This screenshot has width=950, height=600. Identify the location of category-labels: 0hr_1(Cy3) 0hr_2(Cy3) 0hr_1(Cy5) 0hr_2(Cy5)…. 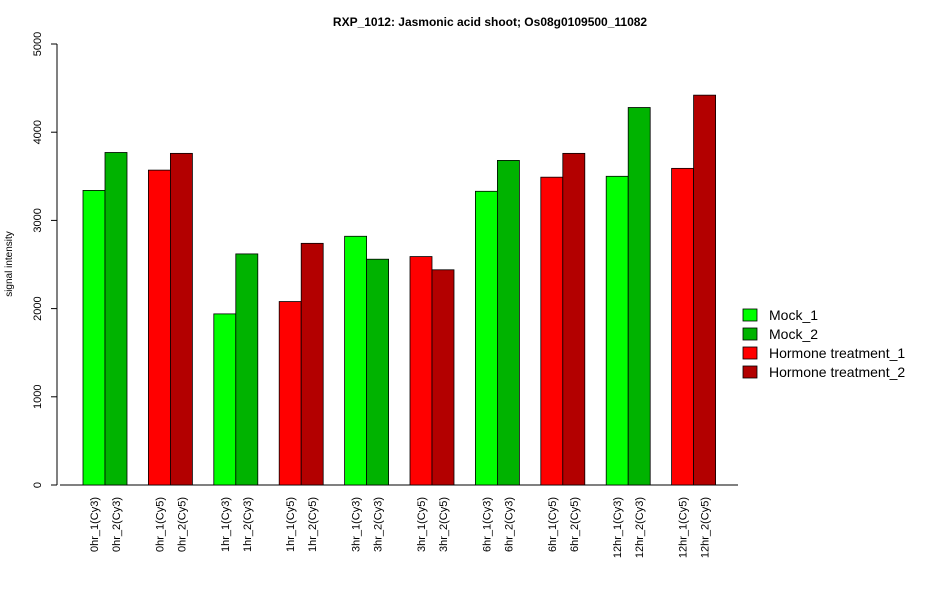
(400, 527).